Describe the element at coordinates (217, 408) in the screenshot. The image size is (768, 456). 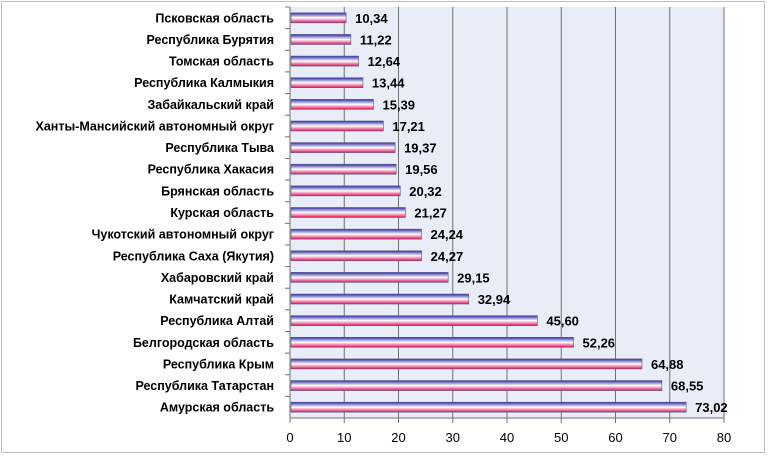
I see `category-label: Амурская область` at that location.